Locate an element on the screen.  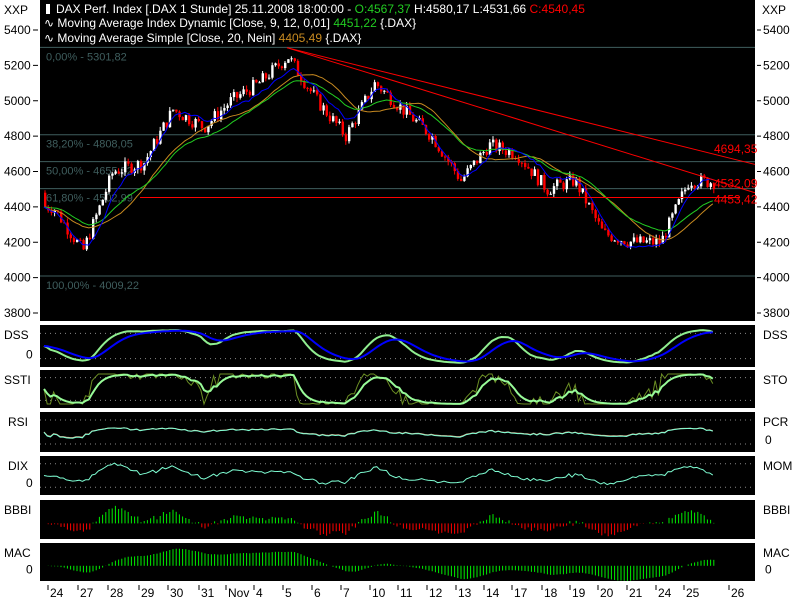
dss-signal-line is located at coordinates (378, 346).